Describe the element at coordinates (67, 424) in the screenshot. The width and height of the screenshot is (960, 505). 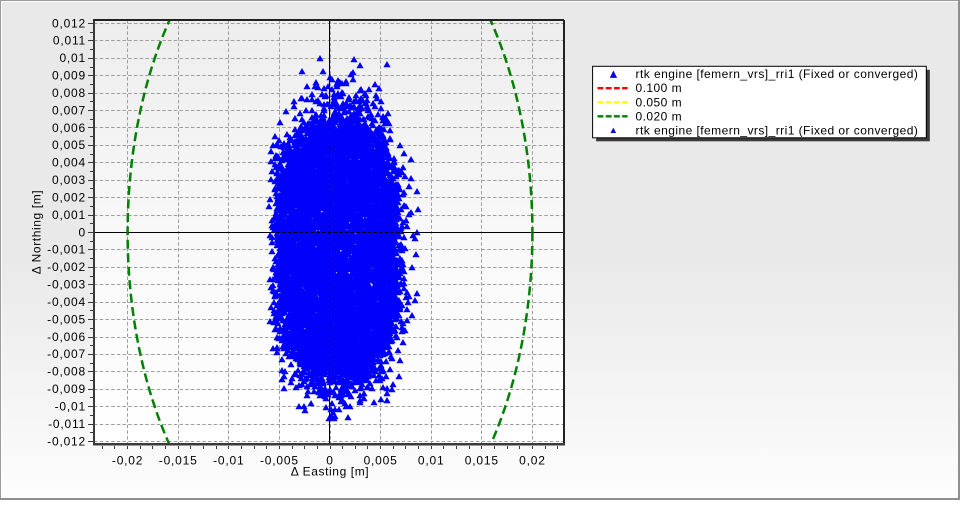
I see `svg-text: -0,011` at that location.